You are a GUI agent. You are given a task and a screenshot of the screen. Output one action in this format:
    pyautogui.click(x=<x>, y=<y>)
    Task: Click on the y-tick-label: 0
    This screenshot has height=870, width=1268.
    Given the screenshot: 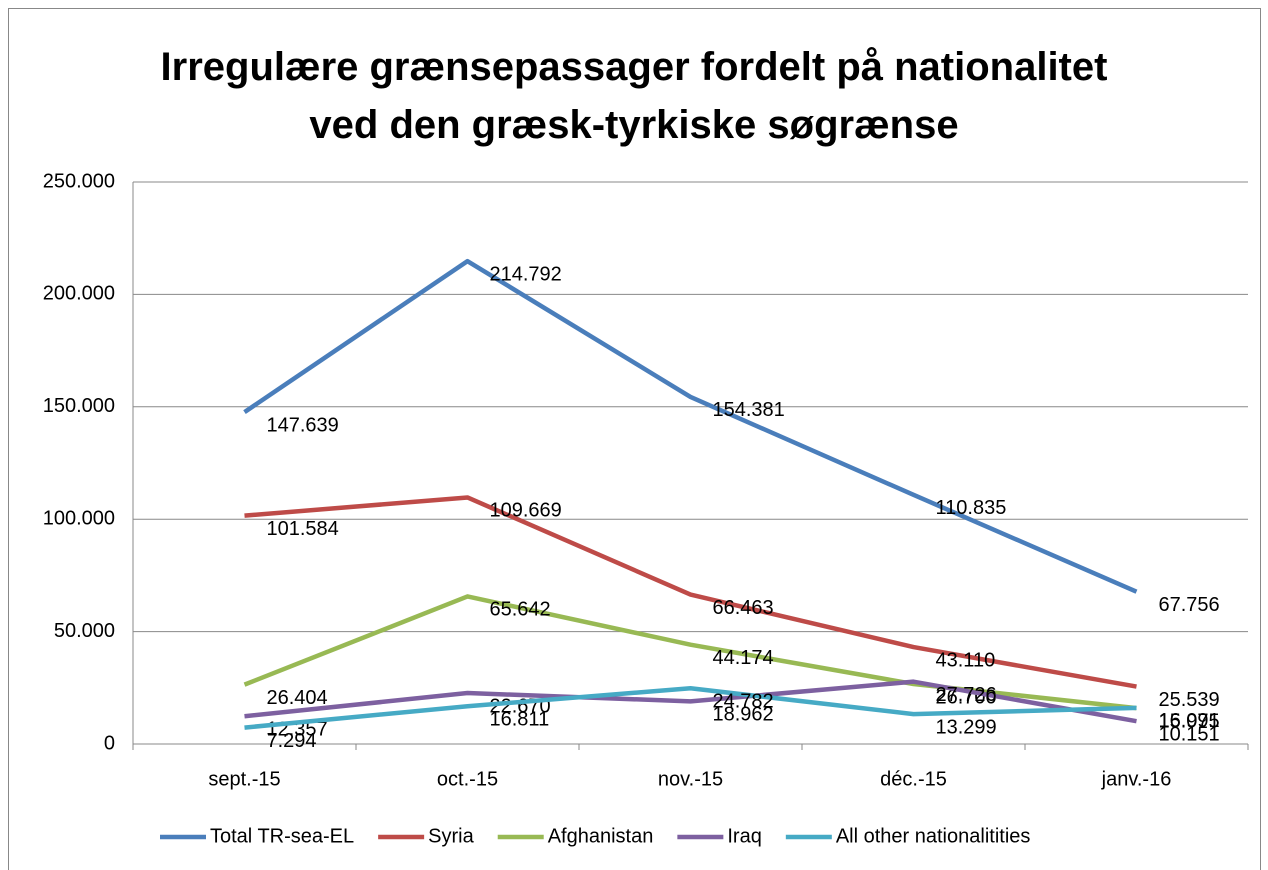 What is the action you would take?
    pyautogui.click(x=109, y=743)
    